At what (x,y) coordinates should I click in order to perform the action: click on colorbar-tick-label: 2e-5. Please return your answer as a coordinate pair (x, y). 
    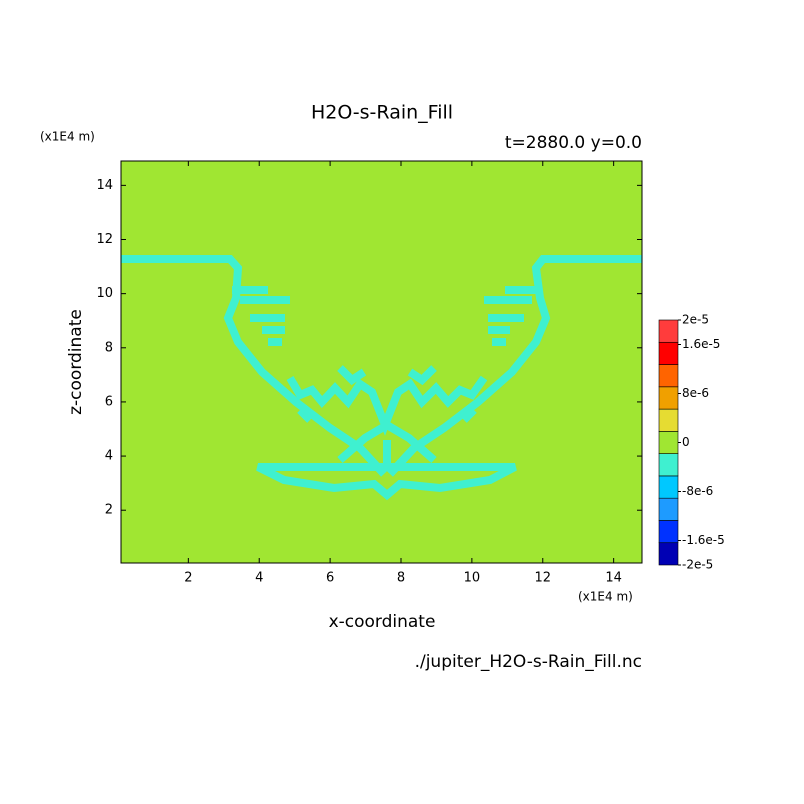
    Looking at the image, I should click on (695, 320).